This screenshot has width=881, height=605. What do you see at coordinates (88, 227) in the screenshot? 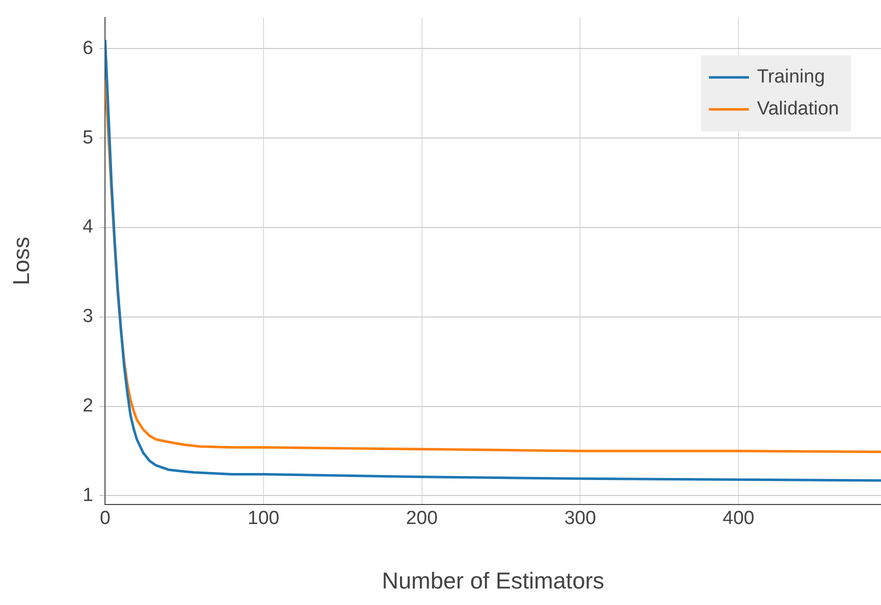
I see `y-tick-label: 4` at bounding box center [88, 227].